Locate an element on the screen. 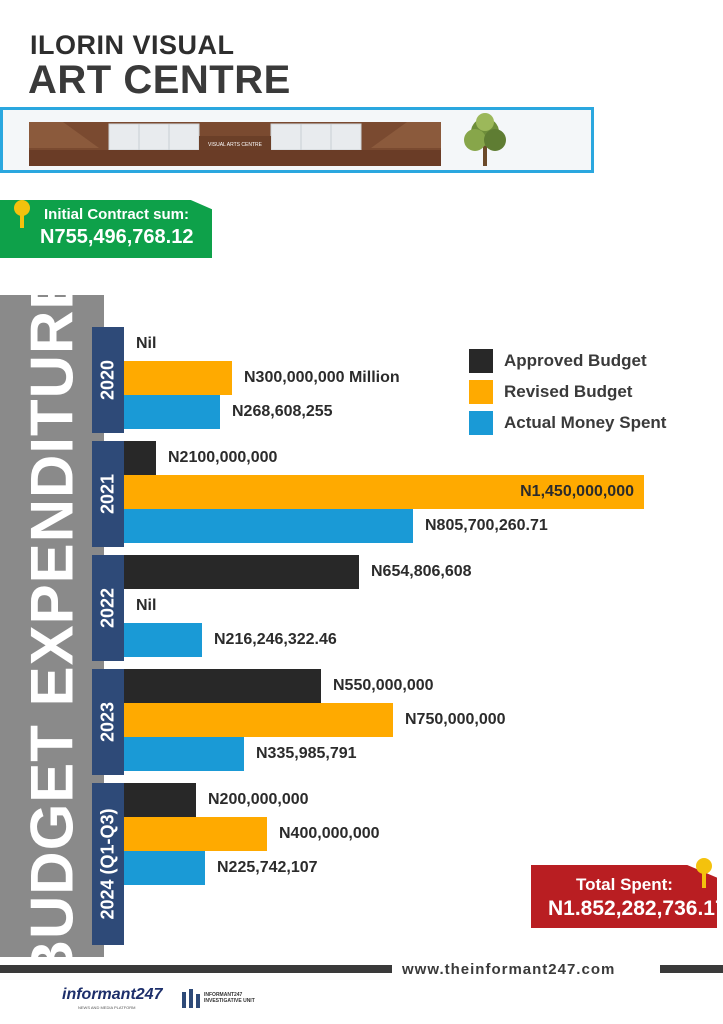 The image size is (723, 1024). chart-title: BUDGET EXPENDITURE is located at coordinates (52, 626).